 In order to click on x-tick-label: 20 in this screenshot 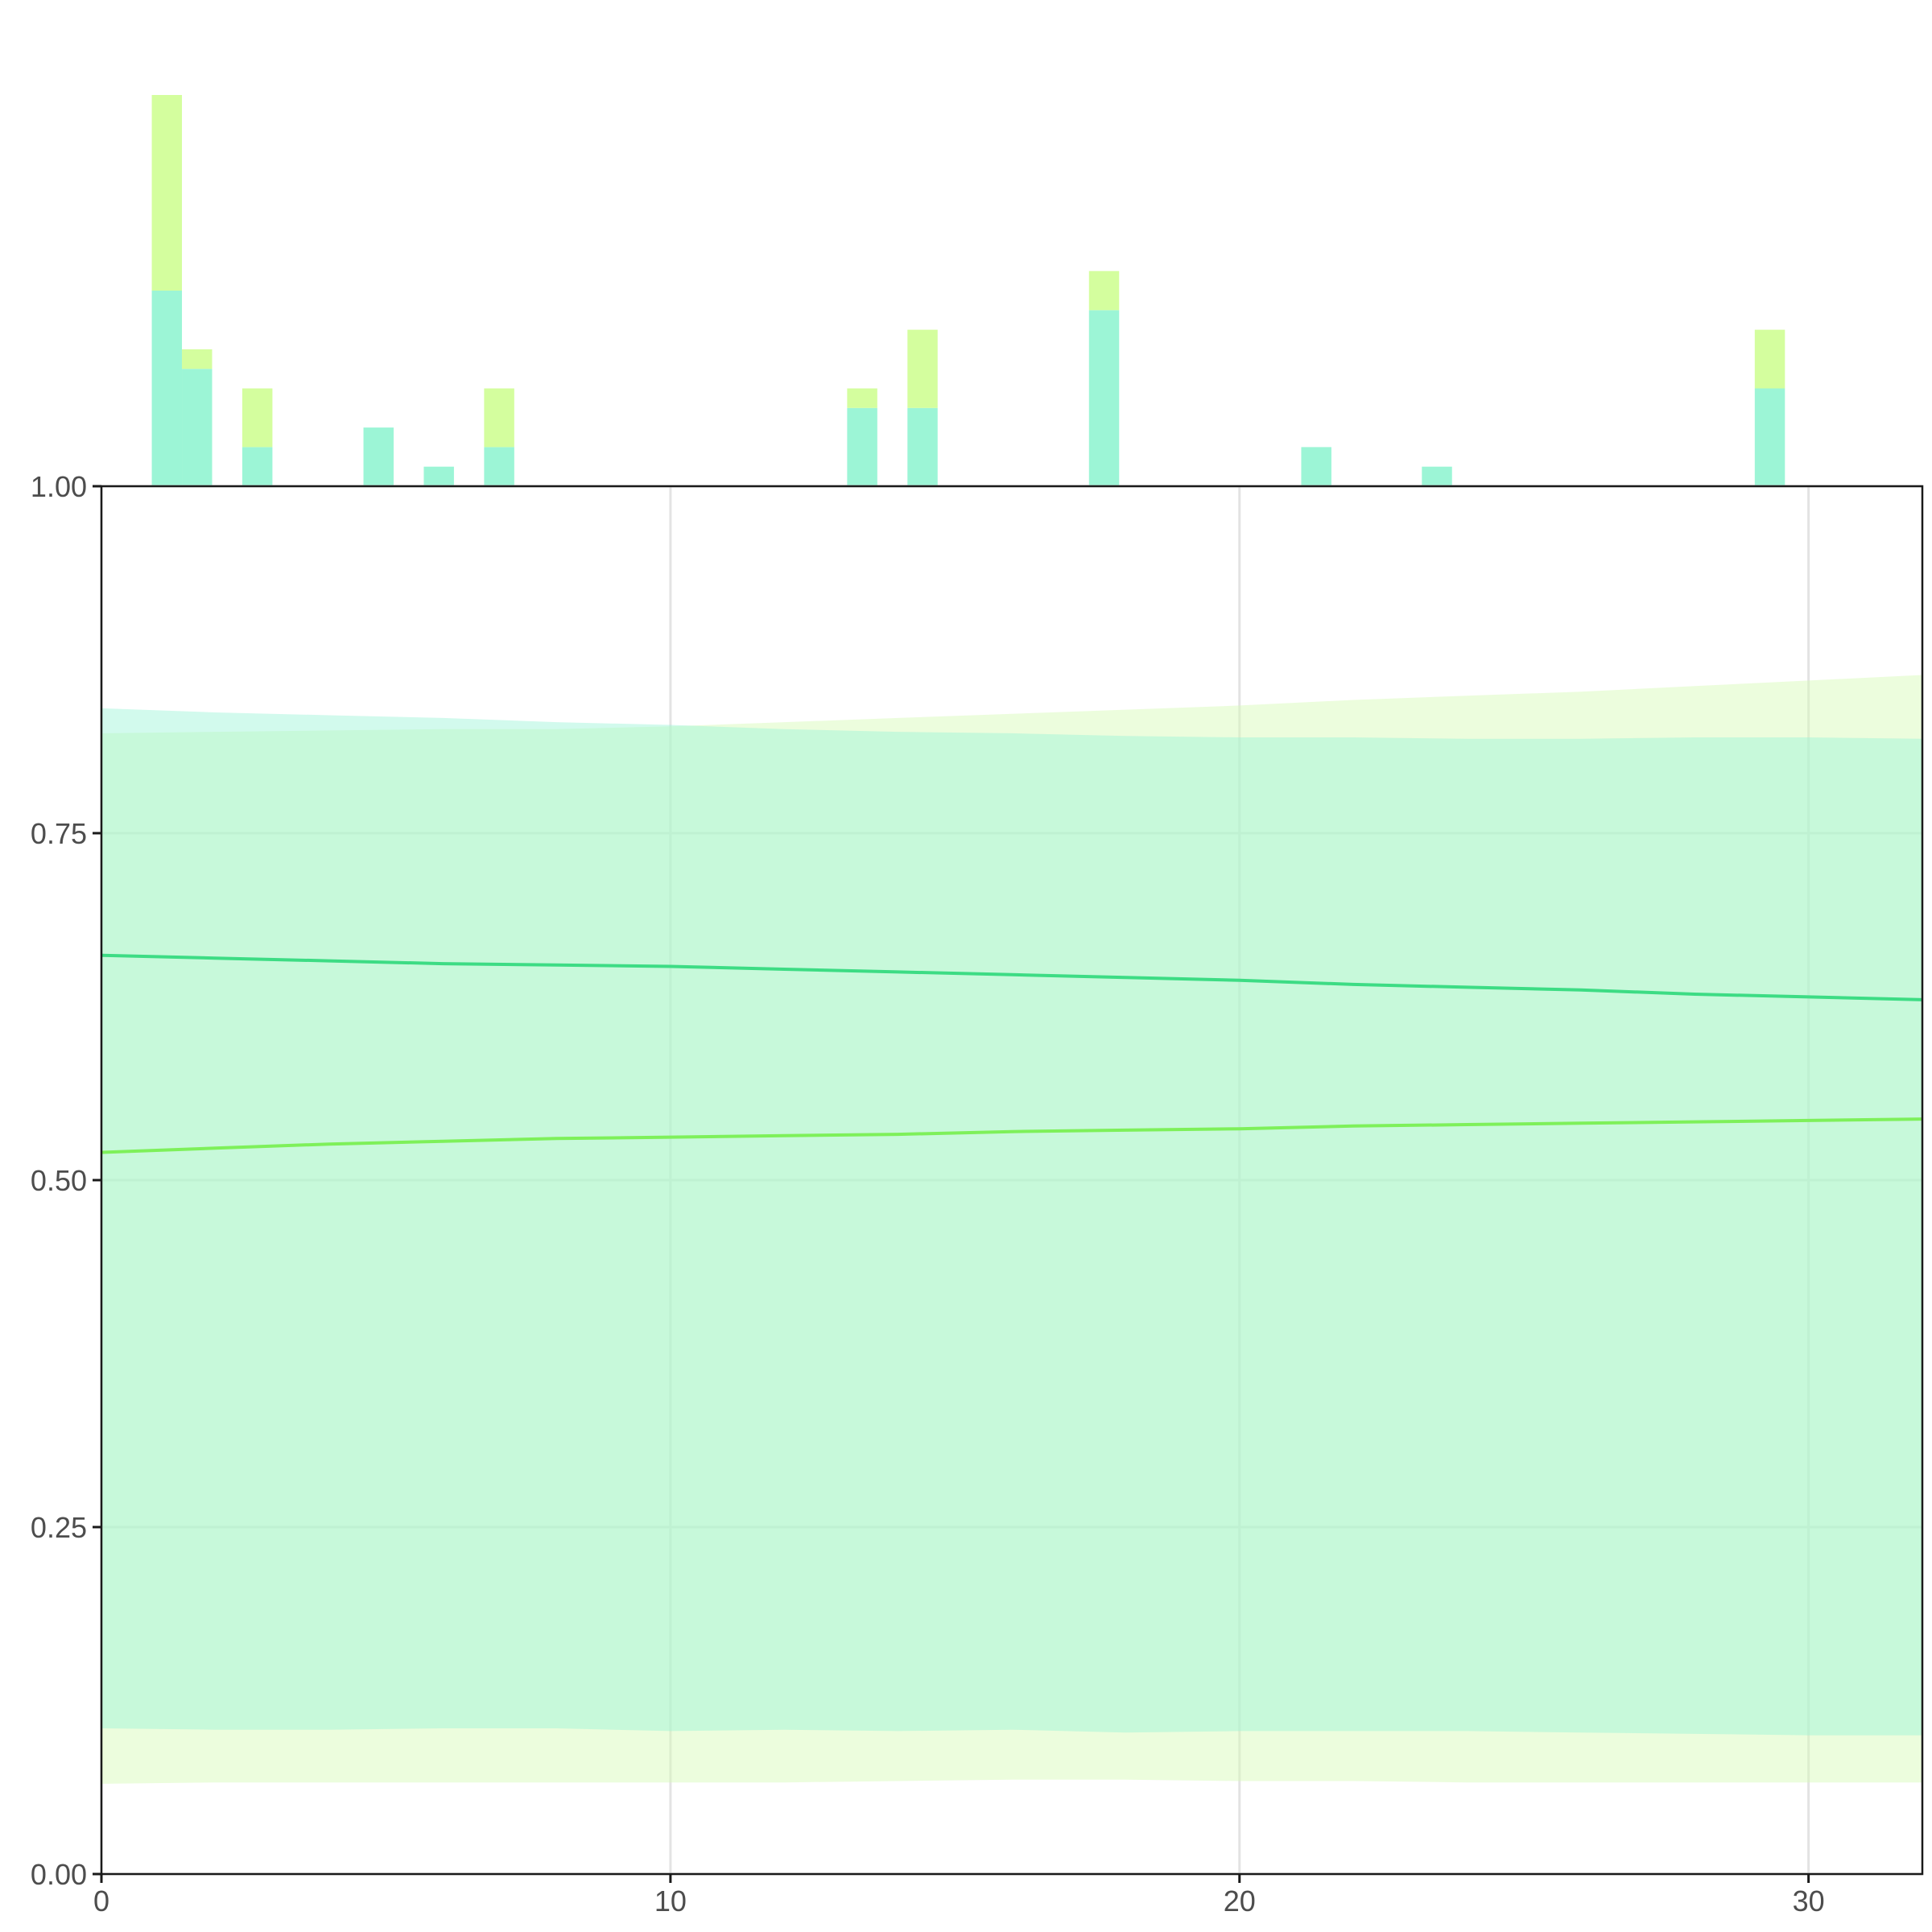, I will do `click(1240, 1901)`.